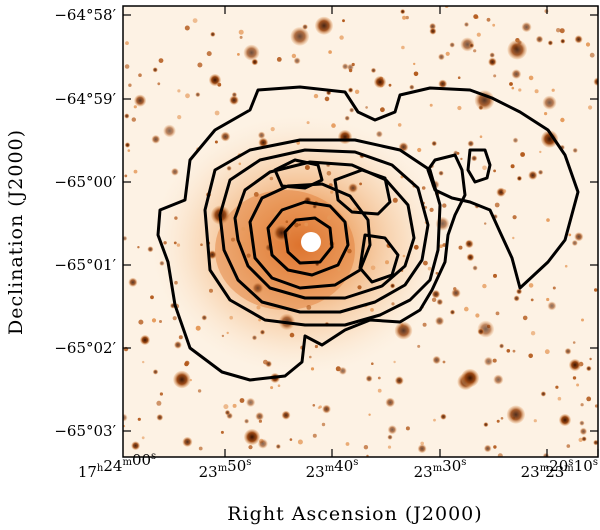 The image size is (600, 530). I want to click on contour-small-island, so click(479, 166).